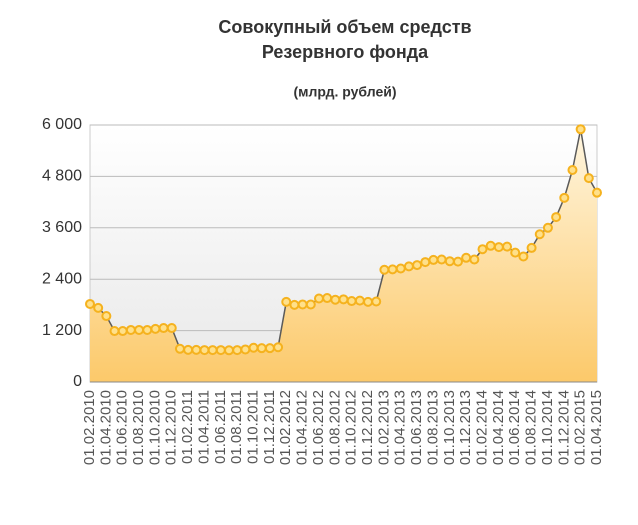 This screenshot has height=525, width=638. Describe the element at coordinates (62, 176) in the screenshot. I see `y-tick-label: 4 800` at that location.